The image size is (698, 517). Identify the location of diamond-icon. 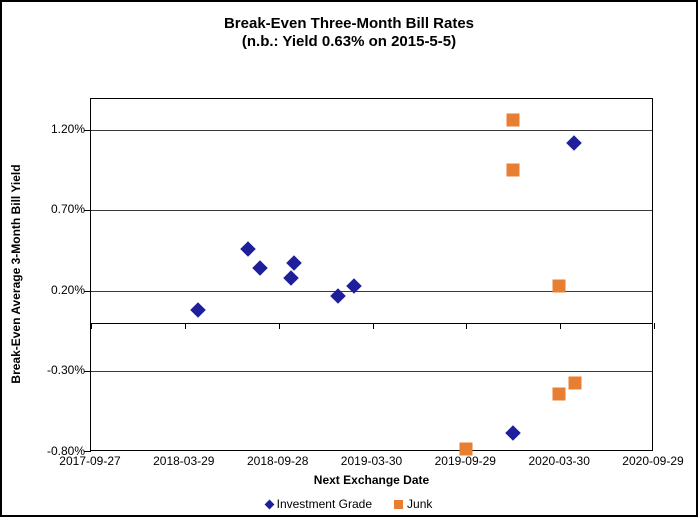
(269, 504).